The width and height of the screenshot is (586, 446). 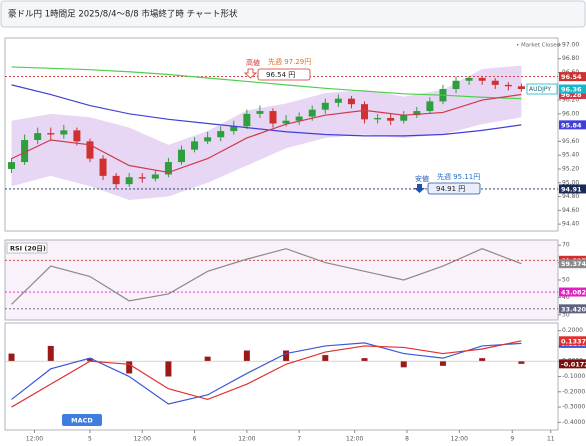 What do you see at coordinates (566, 245) in the screenshot?
I see `y-tick-label: 70` at bounding box center [566, 245].